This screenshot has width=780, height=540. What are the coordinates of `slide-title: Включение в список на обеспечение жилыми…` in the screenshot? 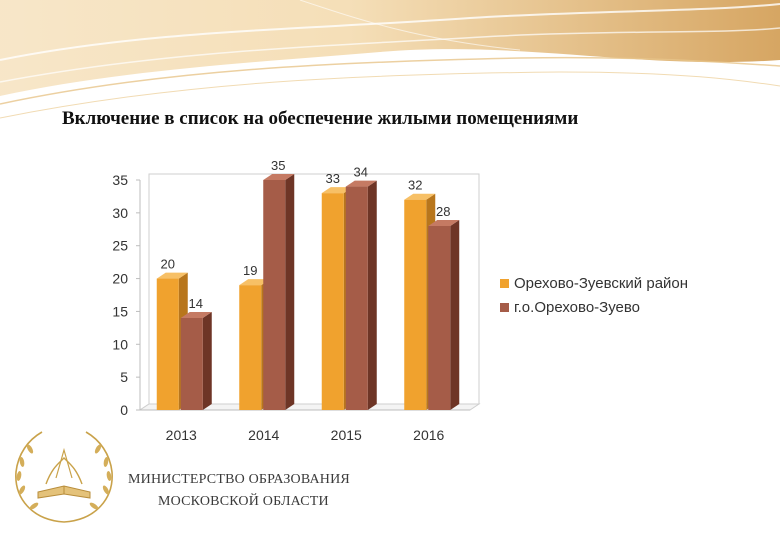 It's located at (320, 118).